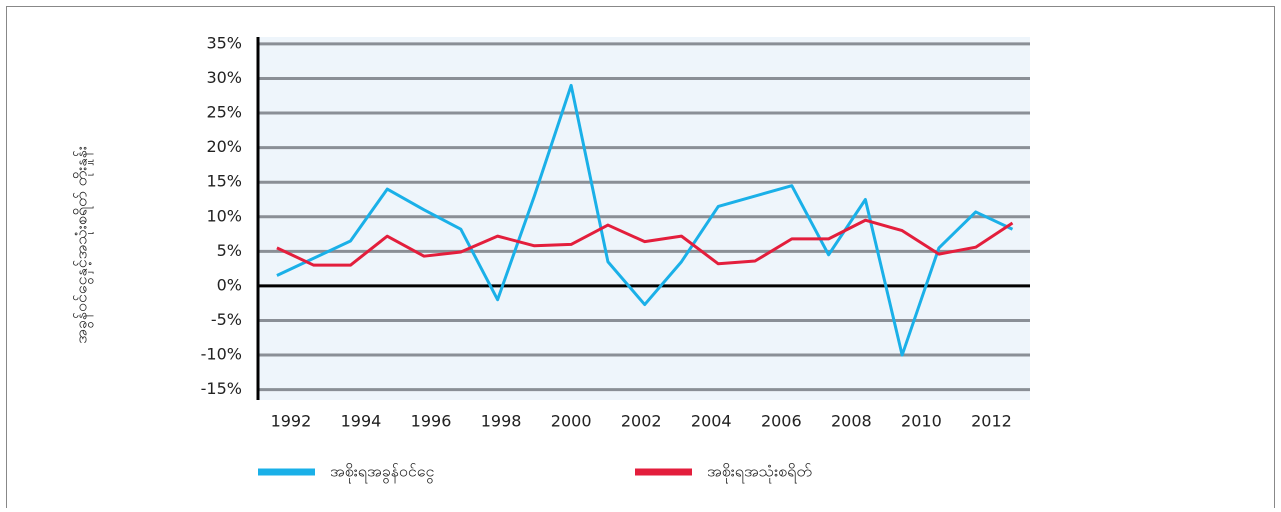 Image resolution: width=1281 pixels, height=512 pixels. I want to click on x-tick-label: 2008, so click(851, 421).